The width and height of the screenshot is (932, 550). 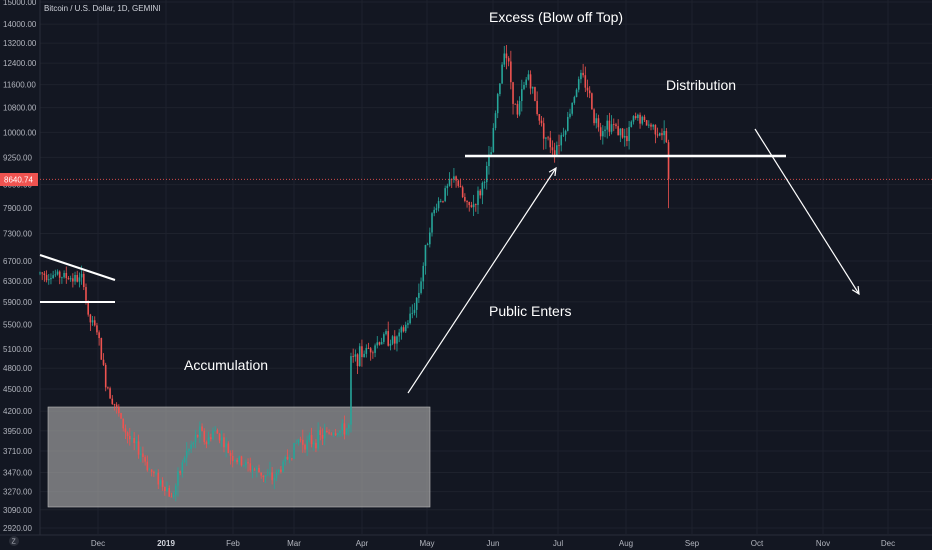 I want to click on y-tick-label: 13200.00, so click(x=20, y=43).